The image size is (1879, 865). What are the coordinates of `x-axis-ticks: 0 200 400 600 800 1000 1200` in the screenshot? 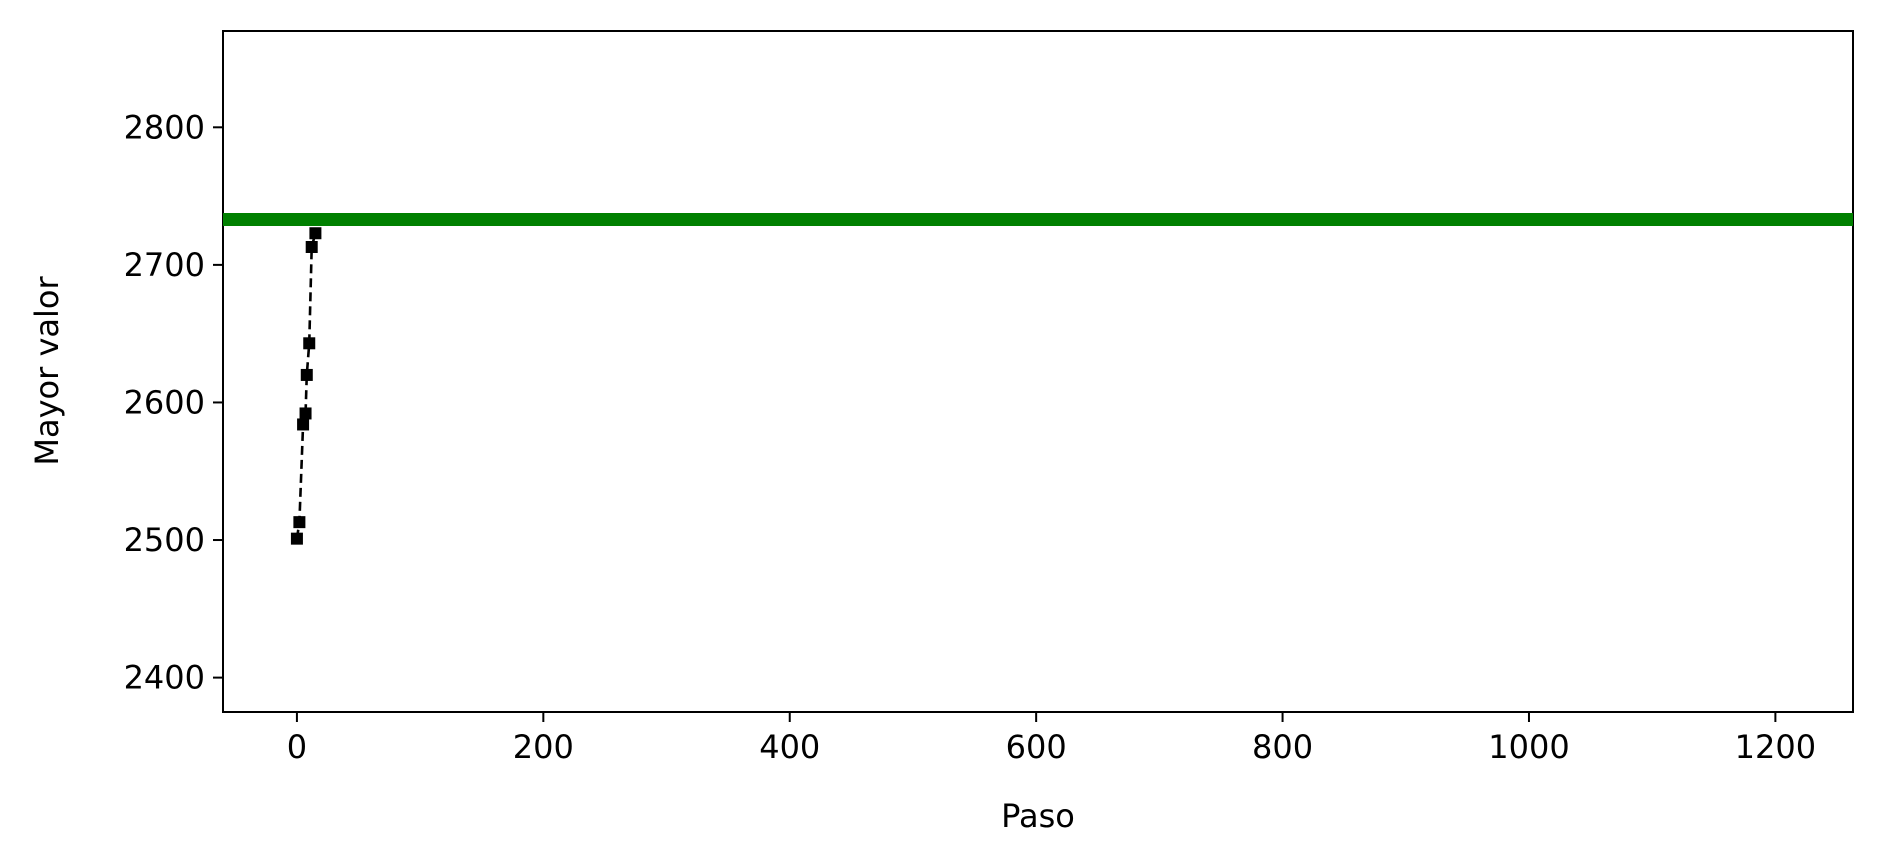 It's located at (1051, 739).